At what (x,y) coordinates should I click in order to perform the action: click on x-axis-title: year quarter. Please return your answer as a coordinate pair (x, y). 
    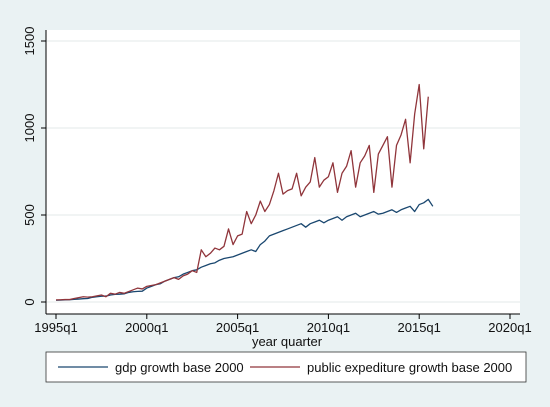
    Looking at the image, I should click on (287, 341).